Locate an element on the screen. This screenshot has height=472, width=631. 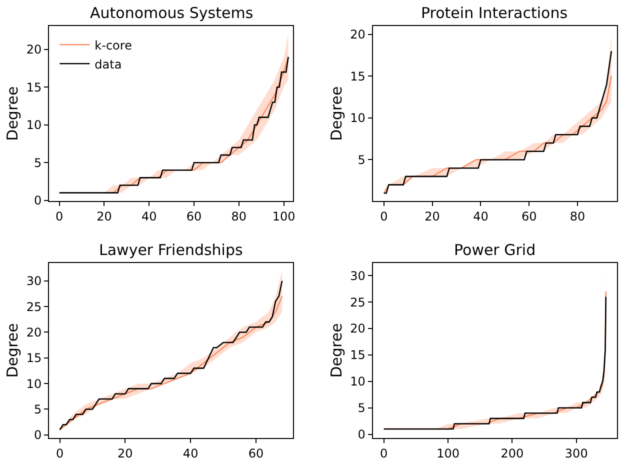
x-tick-label: 300 is located at coordinates (576, 453).